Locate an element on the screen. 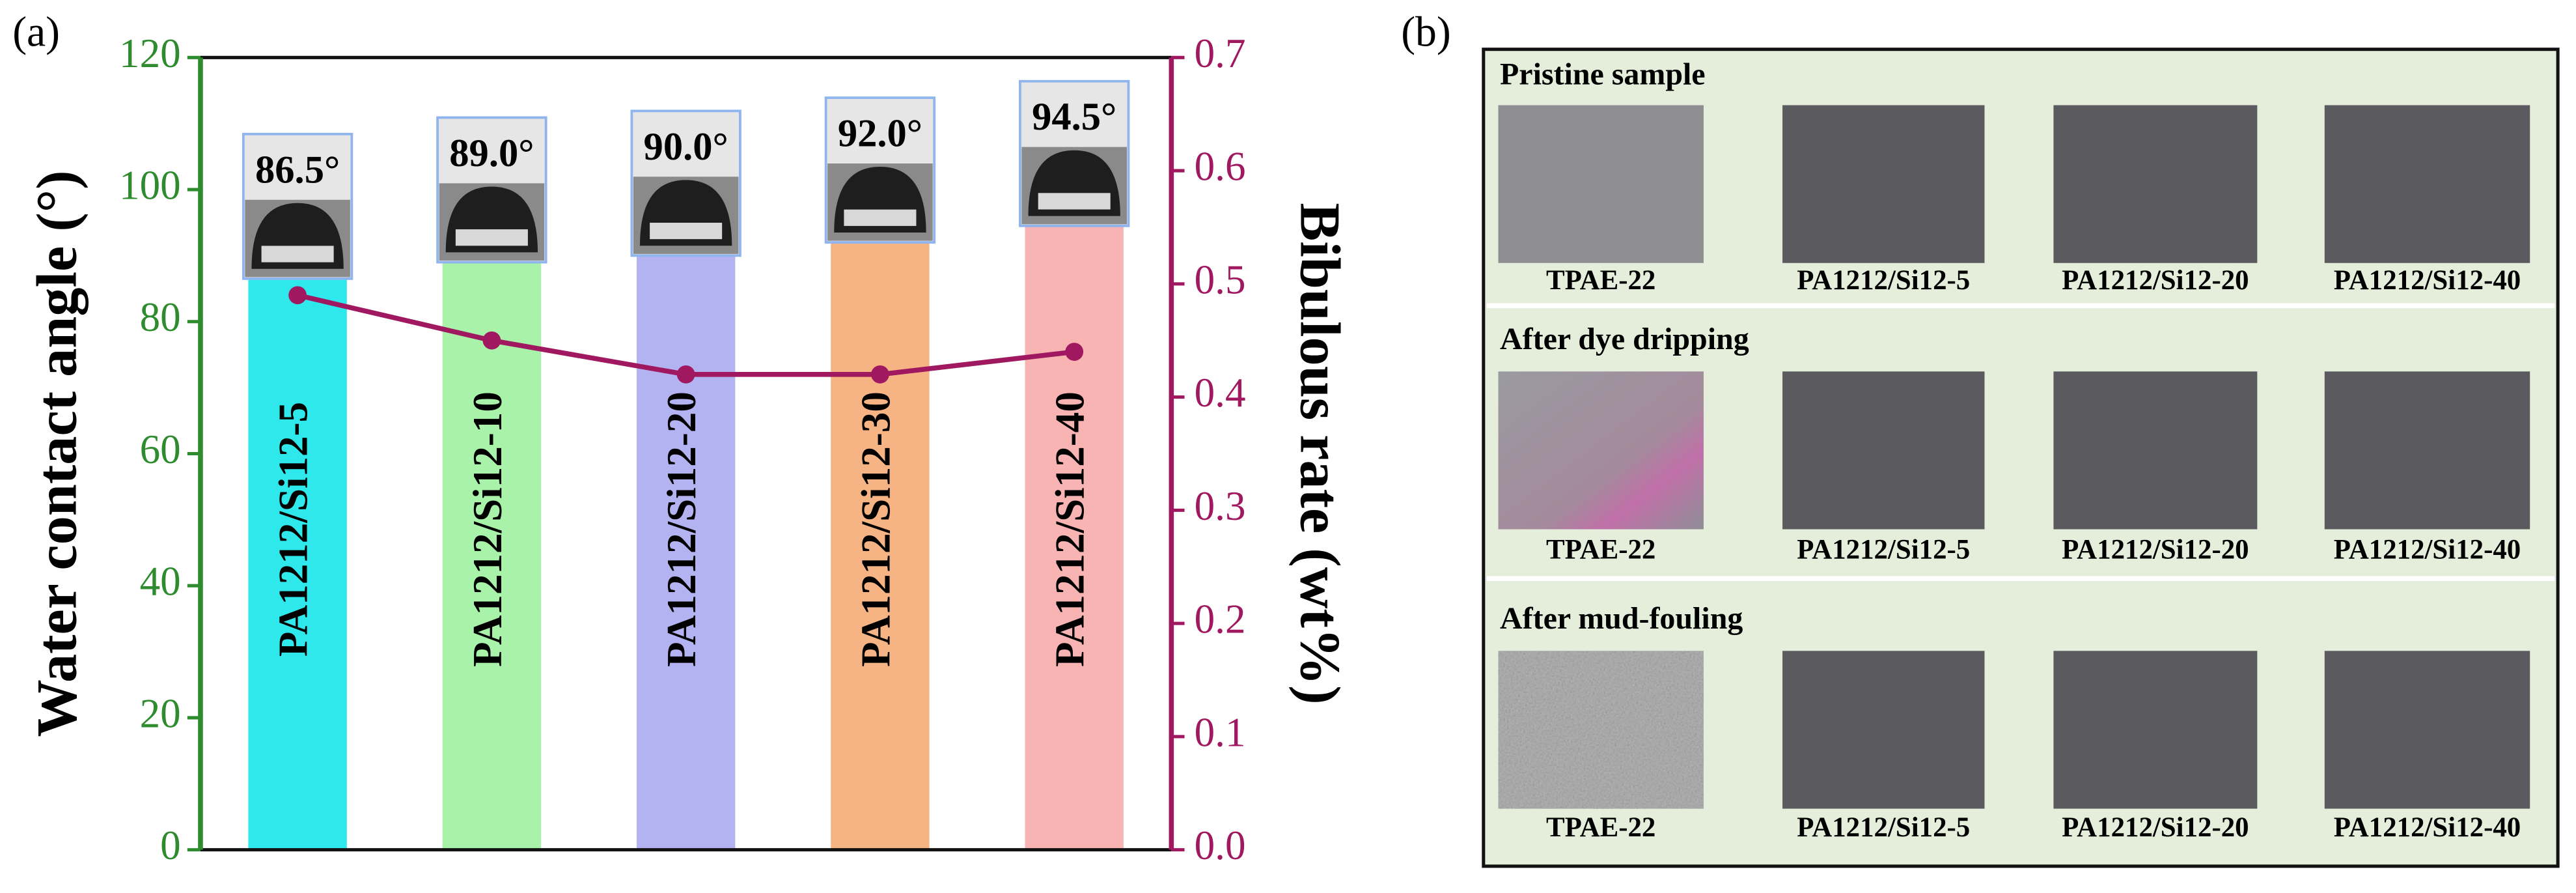  section-title: Pristine sample is located at coordinates (1603, 74).